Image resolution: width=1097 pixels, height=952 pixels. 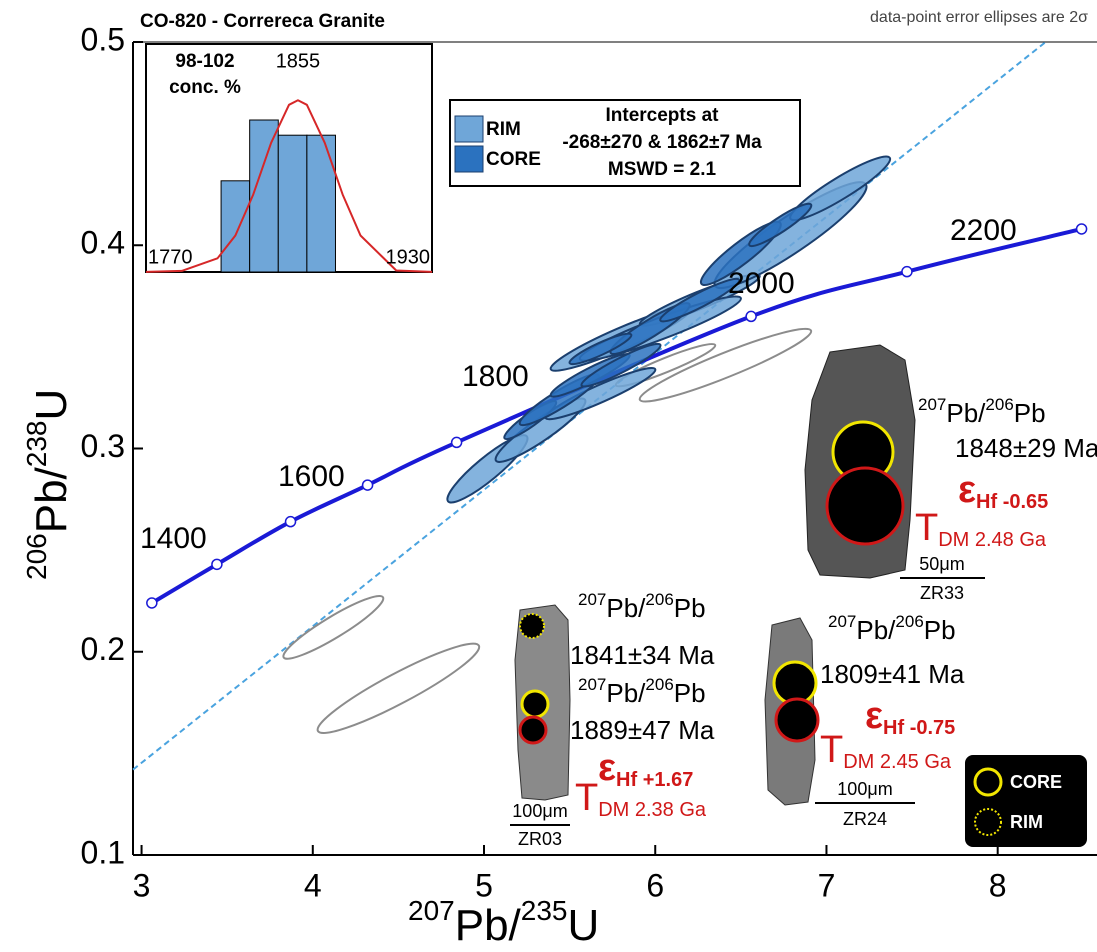 I want to click on x-tick-label: 4, so click(x=313, y=885).